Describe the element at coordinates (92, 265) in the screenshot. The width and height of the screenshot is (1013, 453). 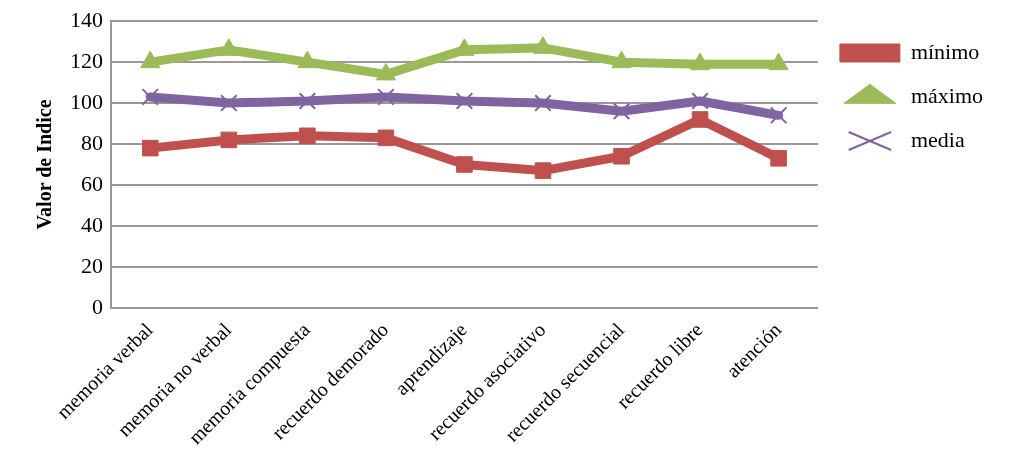
I see `y-tick-label: 20` at that location.